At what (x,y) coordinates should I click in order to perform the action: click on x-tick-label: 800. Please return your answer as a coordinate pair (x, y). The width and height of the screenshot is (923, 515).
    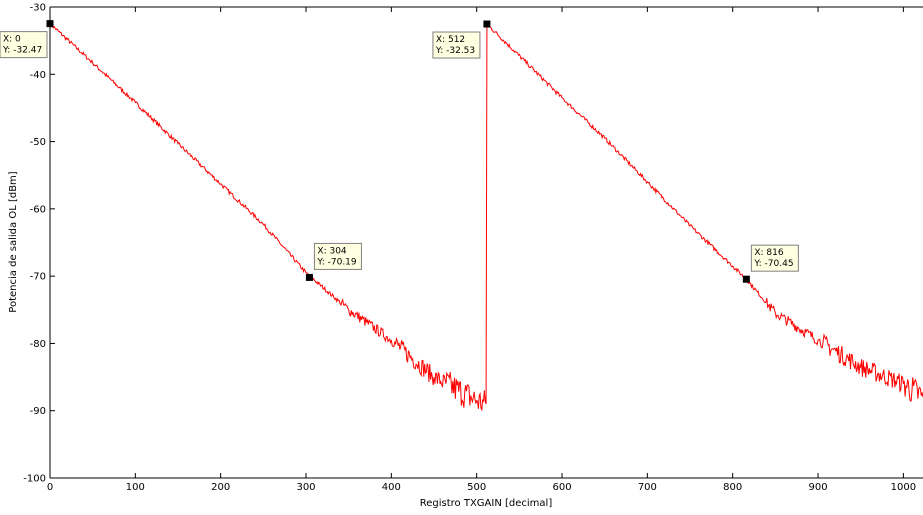
    Looking at the image, I should click on (732, 487).